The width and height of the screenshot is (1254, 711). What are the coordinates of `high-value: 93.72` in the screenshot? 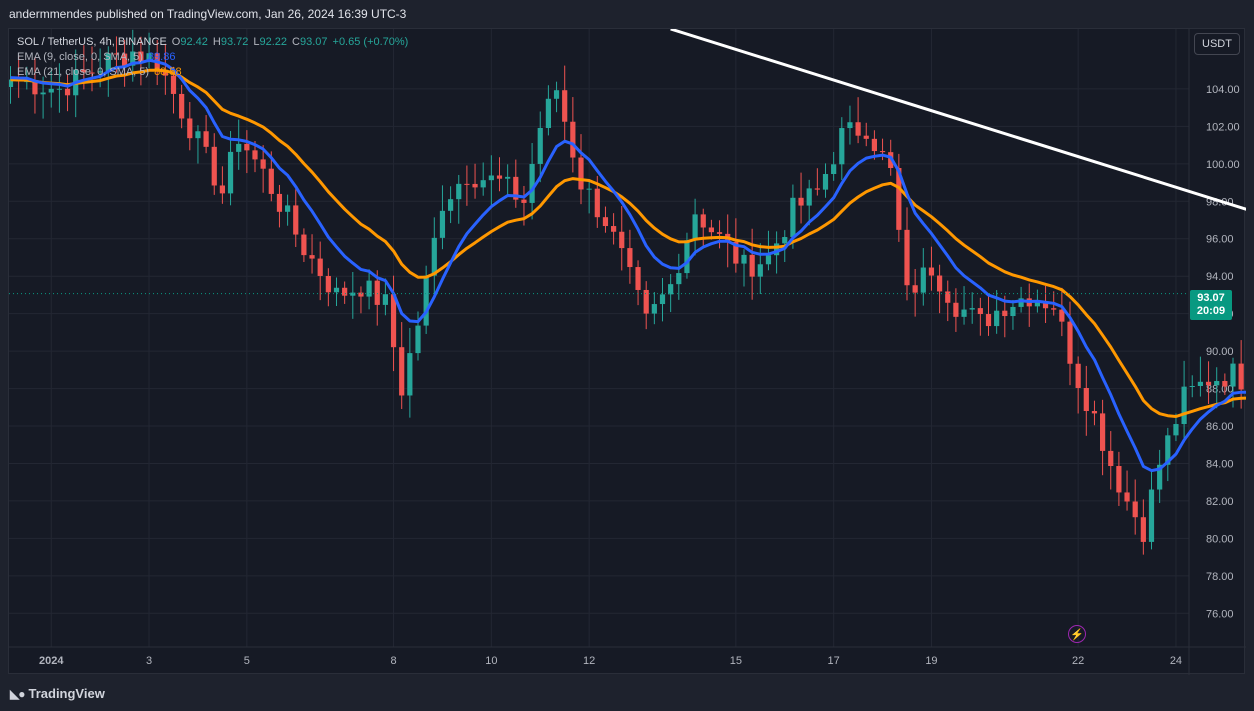 It's located at (234, 42).